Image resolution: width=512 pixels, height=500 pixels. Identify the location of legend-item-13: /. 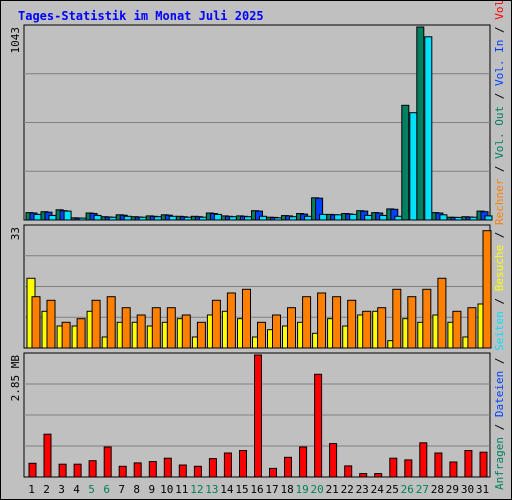
(499, 30).